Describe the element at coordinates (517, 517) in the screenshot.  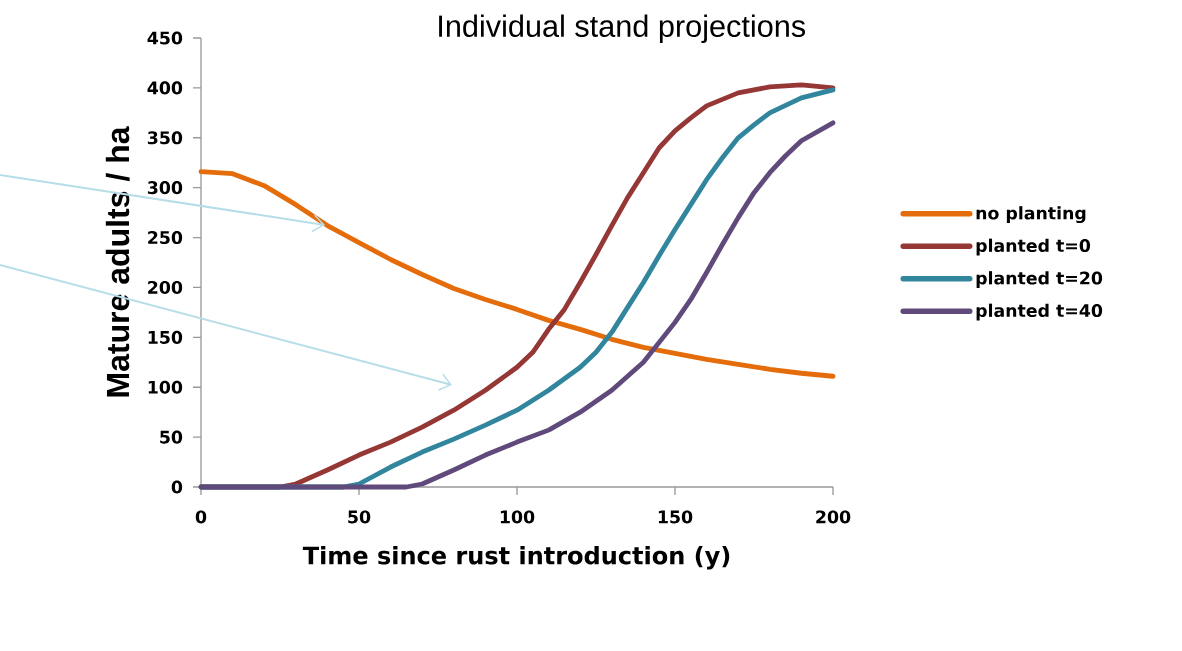
I see `x-tick-label: 100` at that location.